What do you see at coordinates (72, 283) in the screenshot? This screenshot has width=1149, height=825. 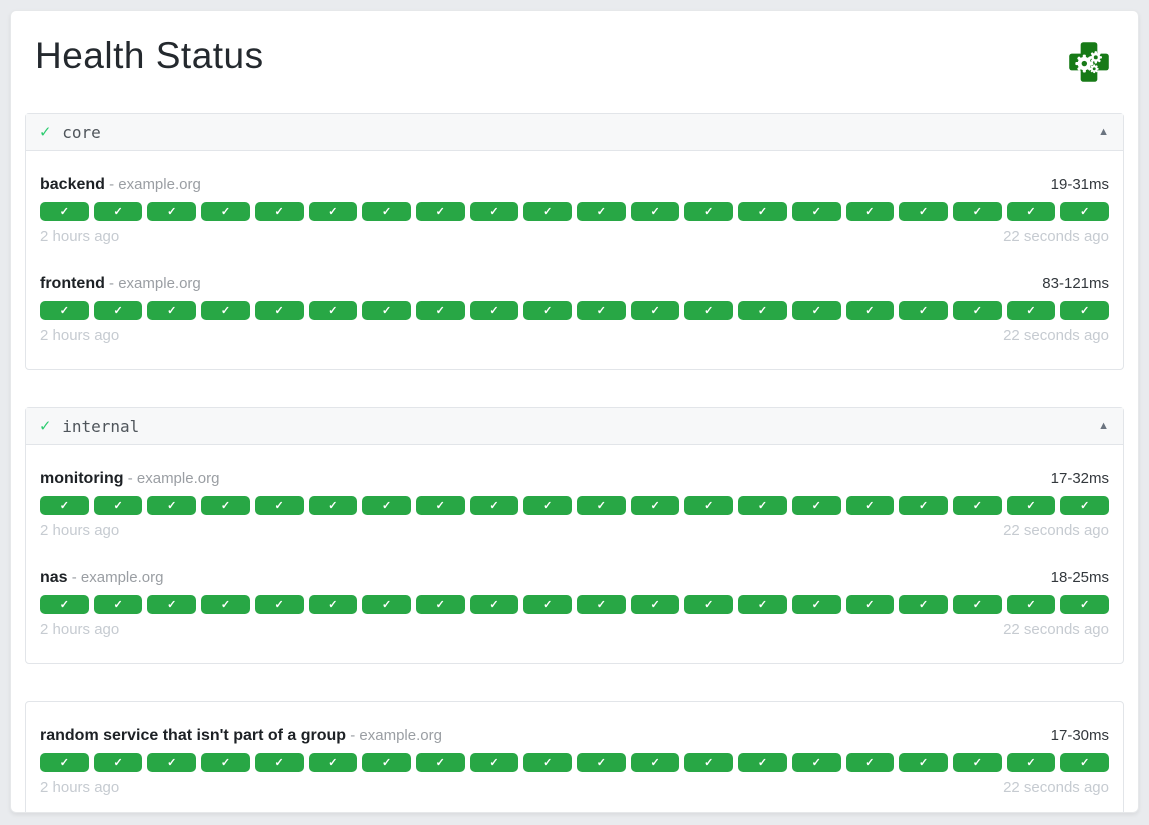 I see `endpoint-name: frontend` at bounding box center [72, 283].